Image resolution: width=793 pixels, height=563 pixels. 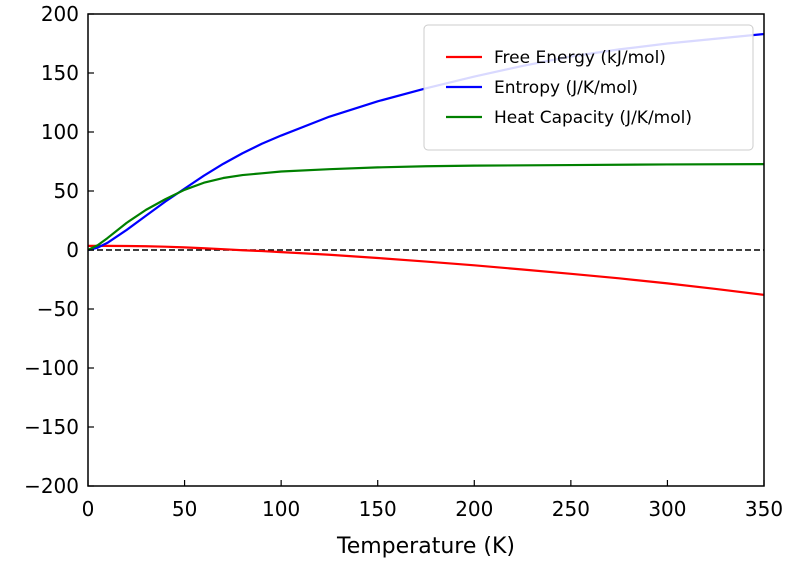 I want to click on legend-box, so click(x=588, y=87).